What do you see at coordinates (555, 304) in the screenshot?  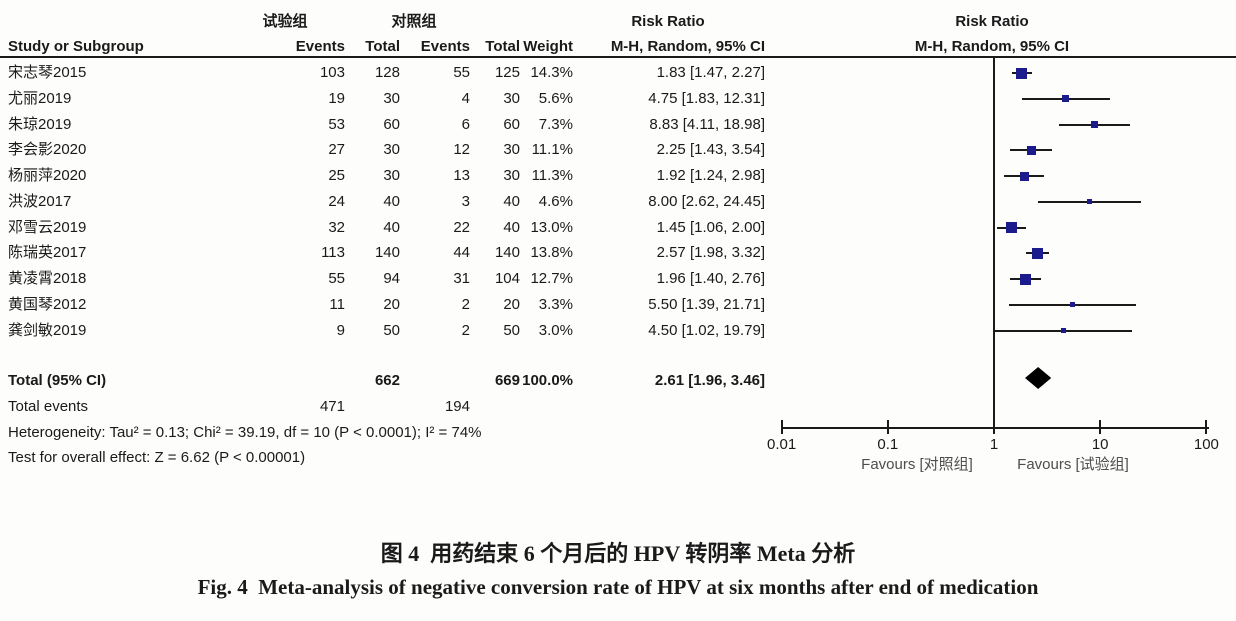 I see `weight-value: 3.3%` at bounding box center [555, 304].